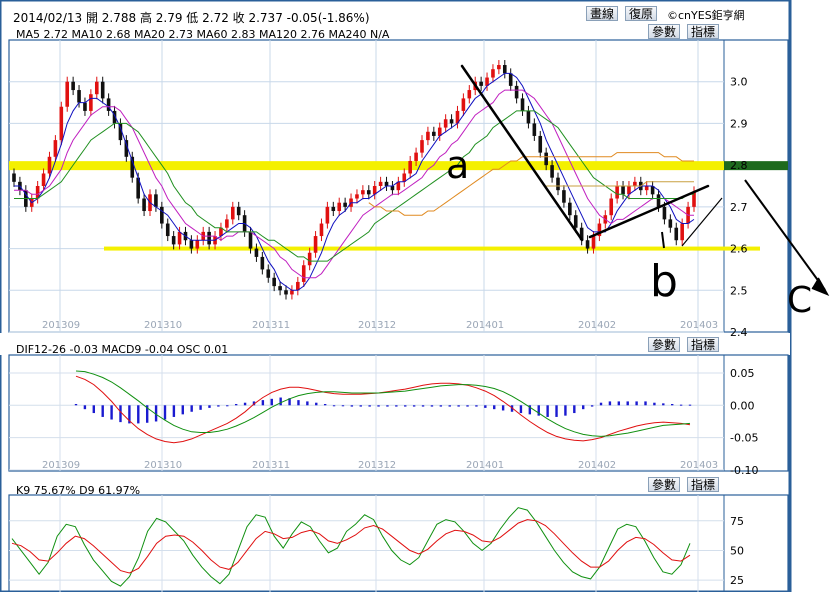 The width and height of the screenshot is (836, 592). I want to click on price-tick-label: 3.0, so click(739, 82).